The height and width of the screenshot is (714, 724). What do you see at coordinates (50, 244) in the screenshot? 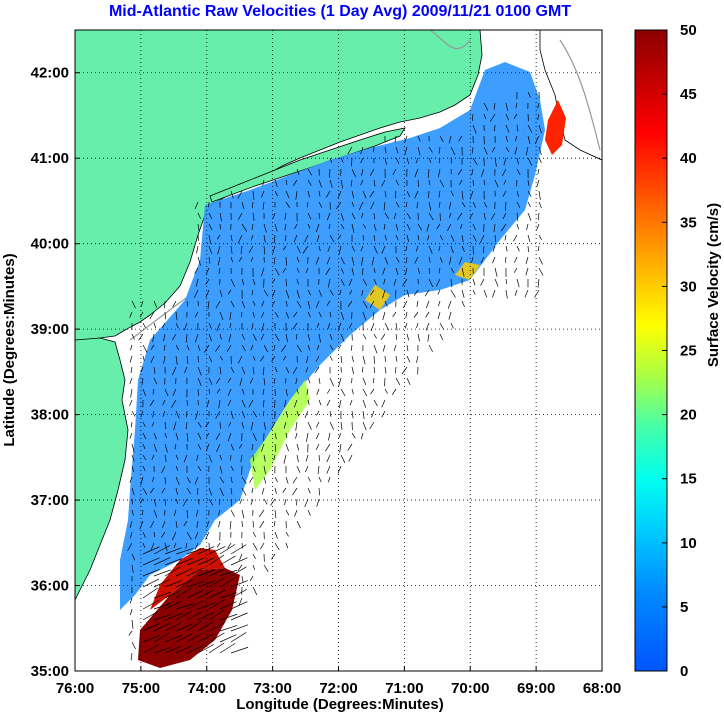
I see `y-tick-label: 40:00` at bounding box center [50, 244].